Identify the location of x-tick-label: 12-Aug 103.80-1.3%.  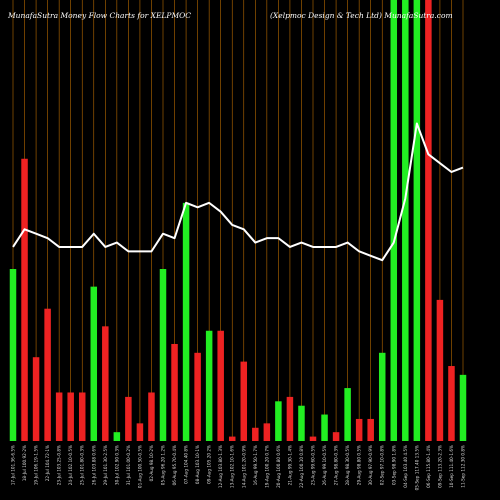
(220, 466).